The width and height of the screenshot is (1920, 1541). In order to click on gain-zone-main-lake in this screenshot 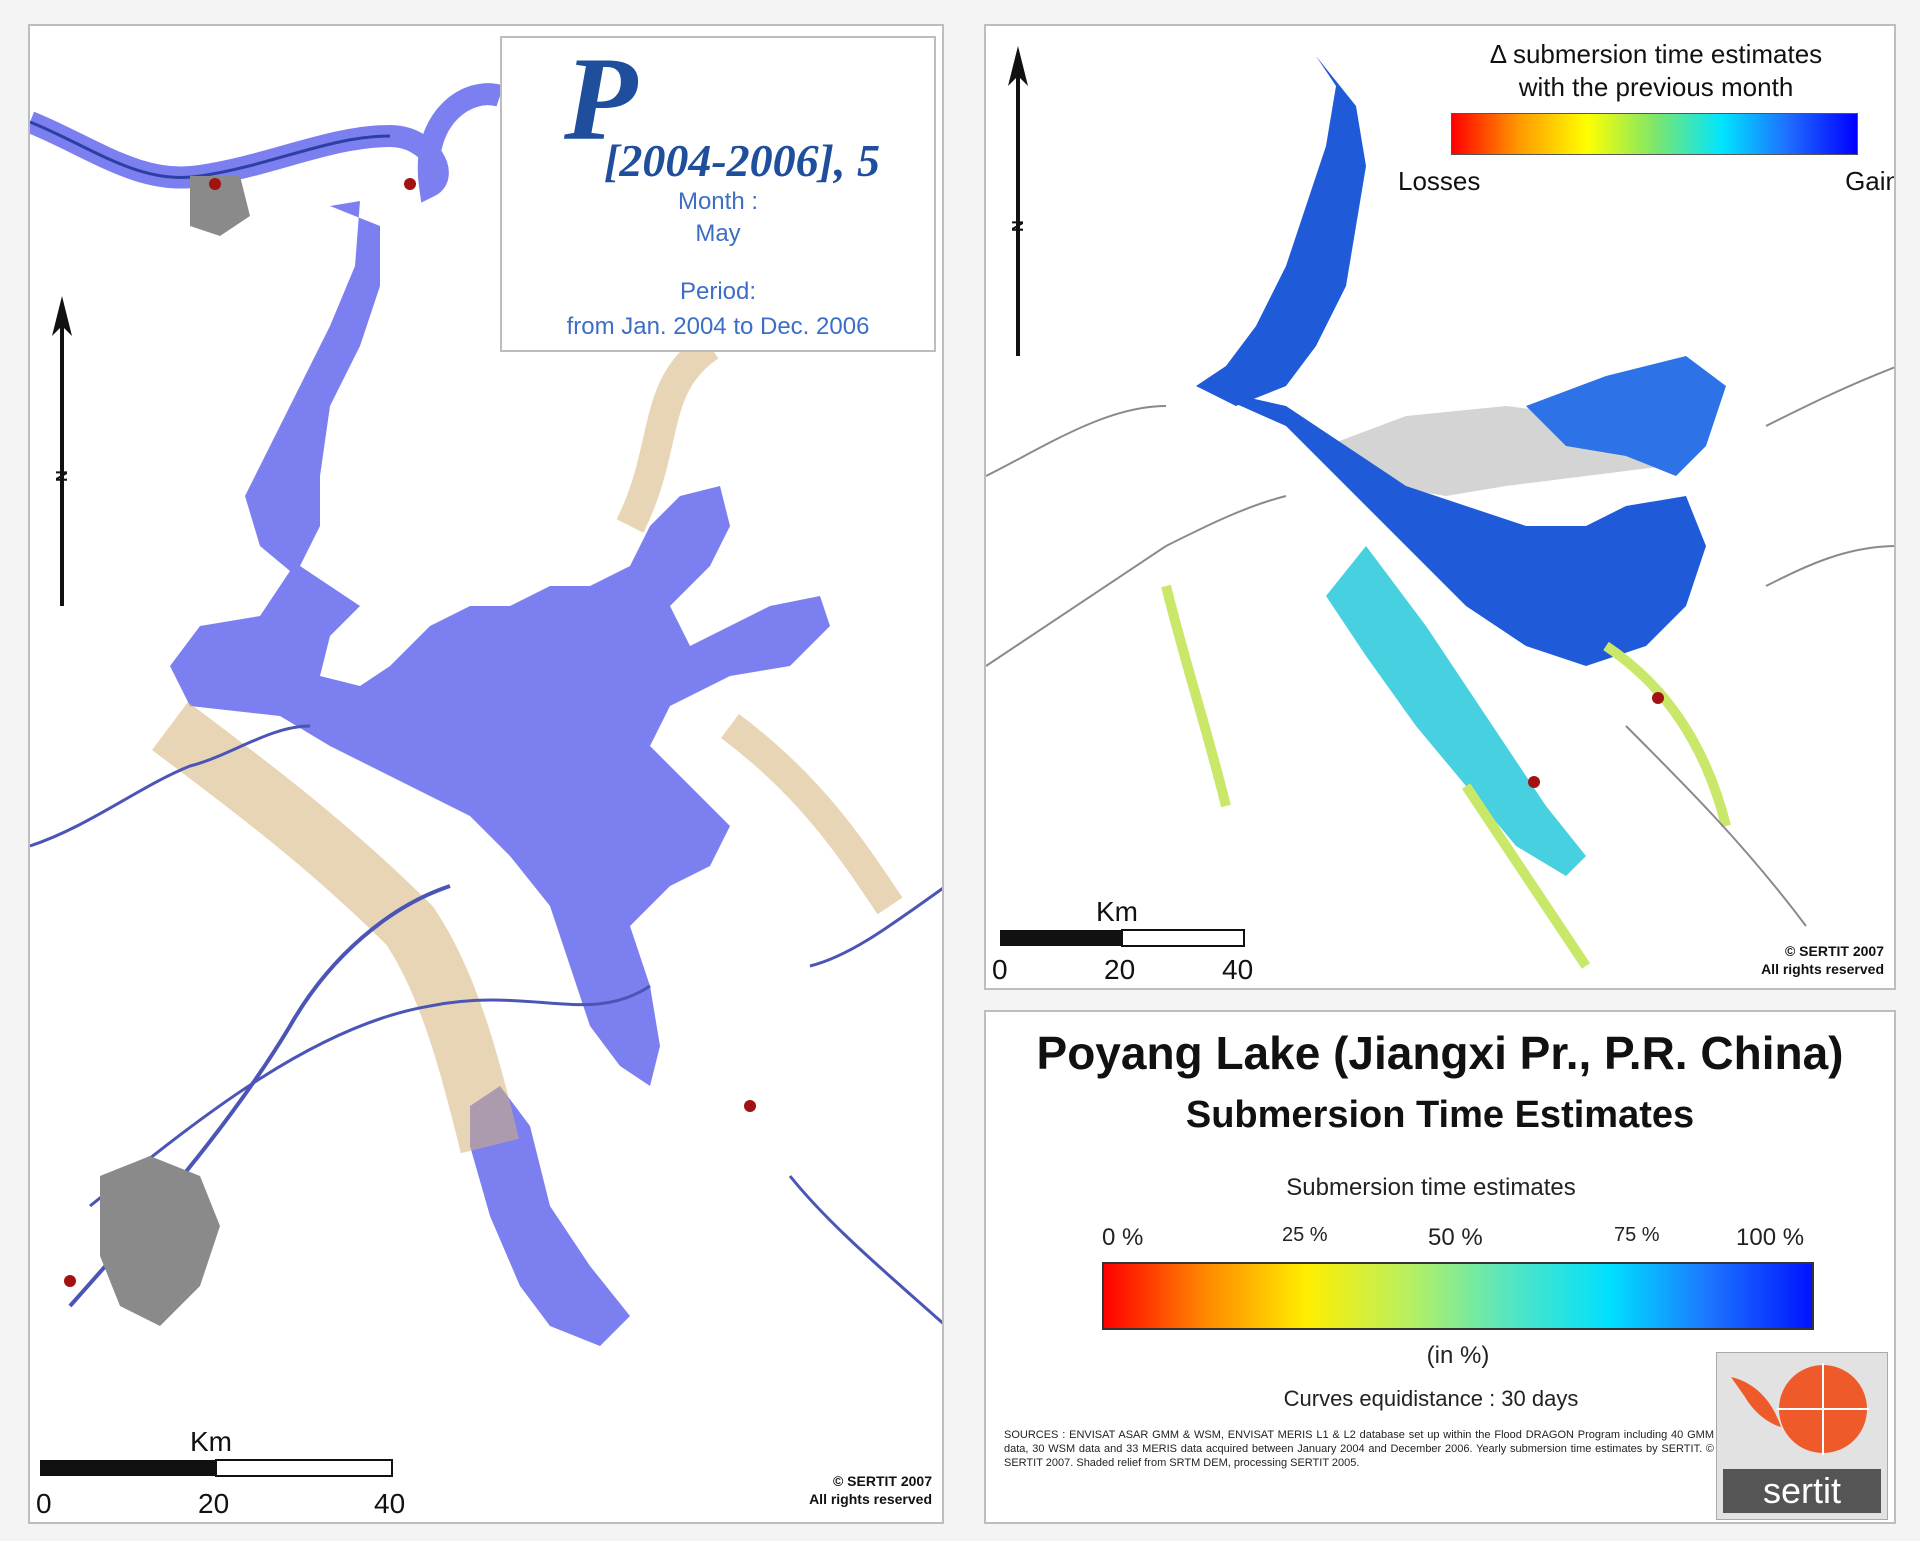, I will do `click(1451, 526)`.